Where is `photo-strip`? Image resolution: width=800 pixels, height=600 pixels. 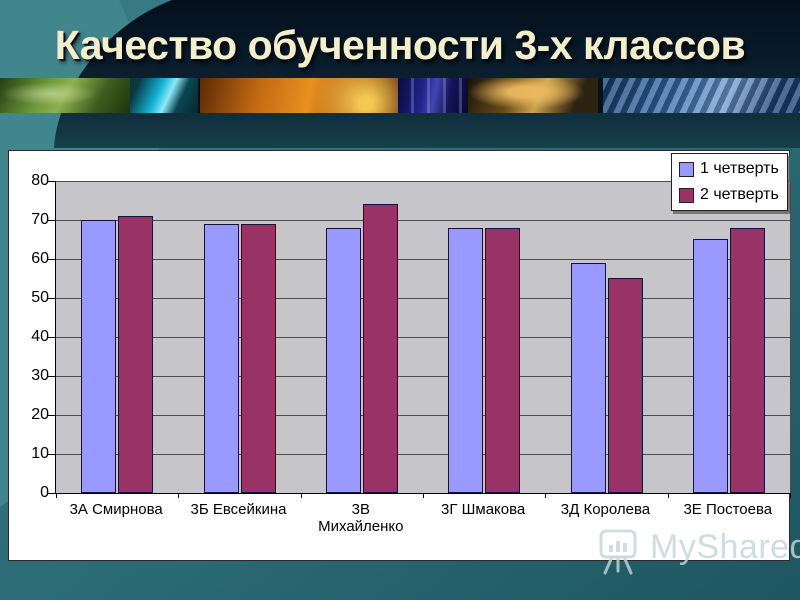 photo-strip is located at coordinates (400, 95).